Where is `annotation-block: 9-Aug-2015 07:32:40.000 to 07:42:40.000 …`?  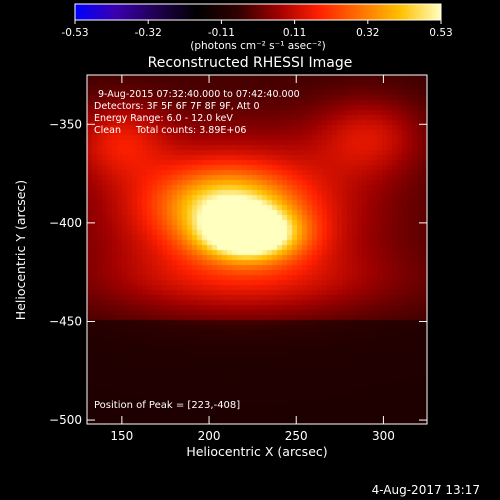
annotation-block: 9-Aug-2015 07:32:40.000 to 07:42:40.000 … is located at coordinates (197, 112).